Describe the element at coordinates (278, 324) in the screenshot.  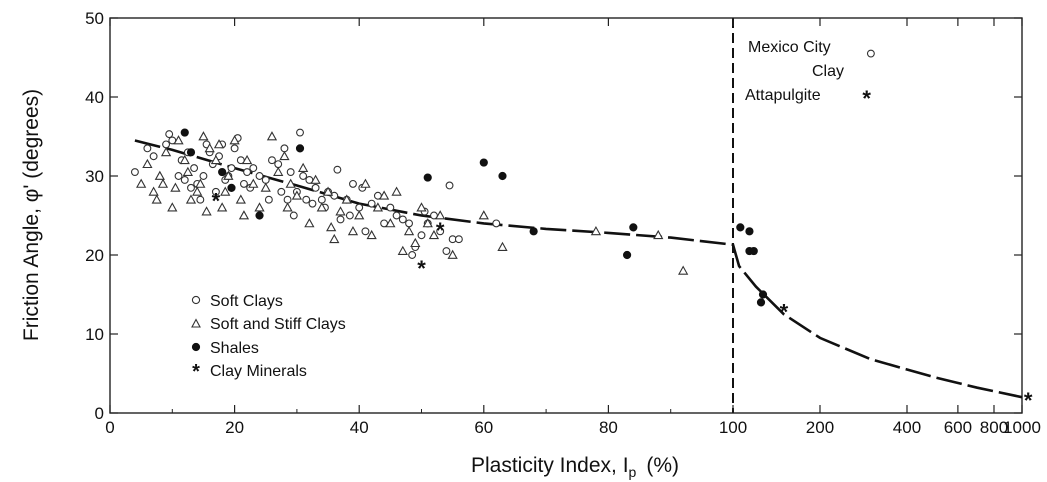
I see `legend-label-soft-stiff-clays: Soft and Stiff Clays` at that location.